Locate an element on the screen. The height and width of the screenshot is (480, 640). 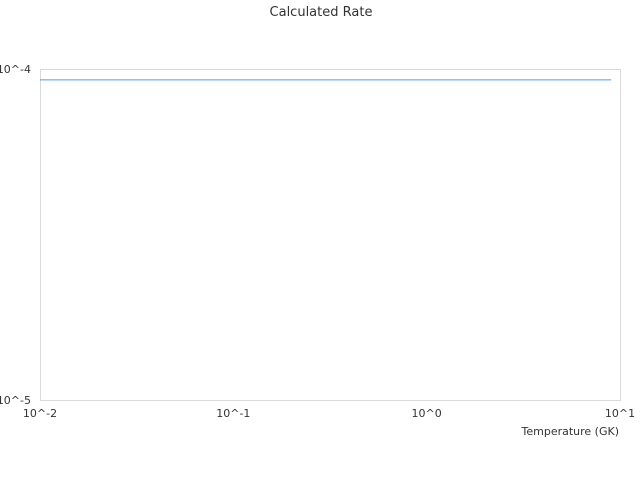
y-tick-label: 10^-4 is located at coordinates (15, 69).